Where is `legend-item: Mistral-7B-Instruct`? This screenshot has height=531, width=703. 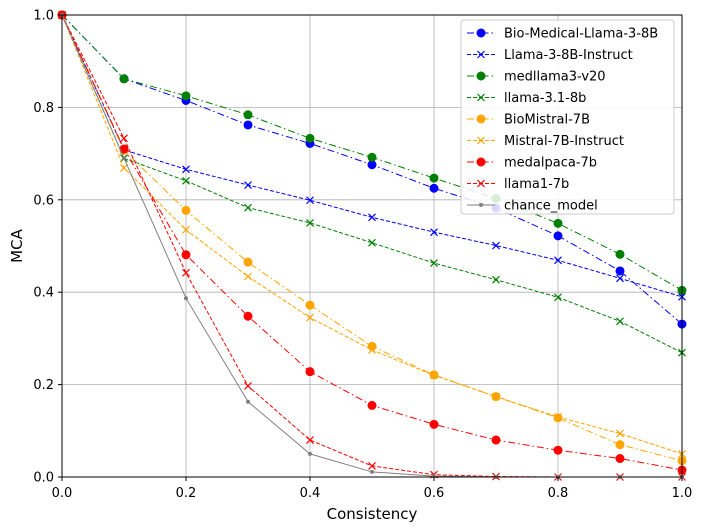
legend-item: Mistral-7B-Instruct is located at coordinates (545, 141).